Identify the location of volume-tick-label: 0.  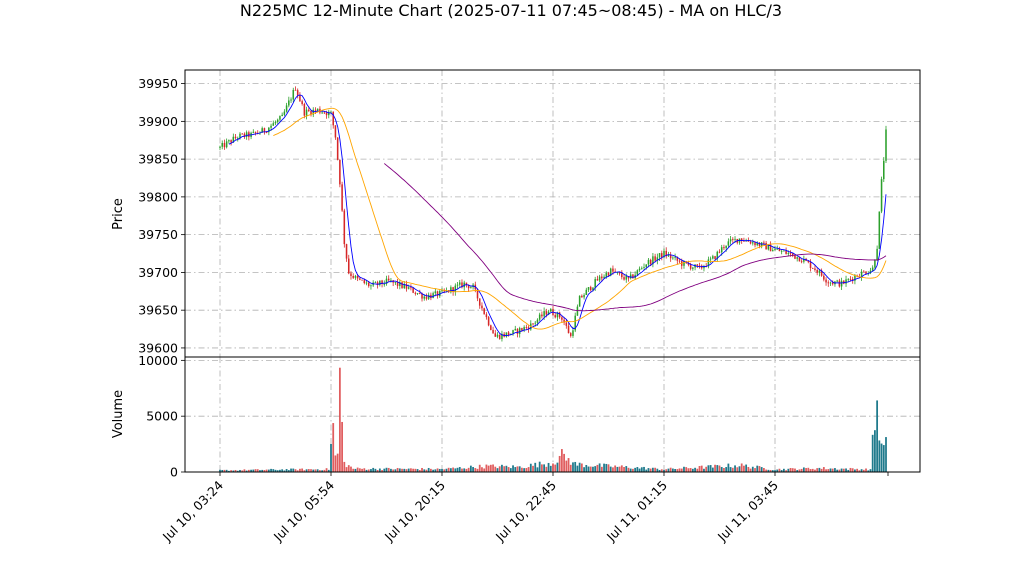
(174, 472).